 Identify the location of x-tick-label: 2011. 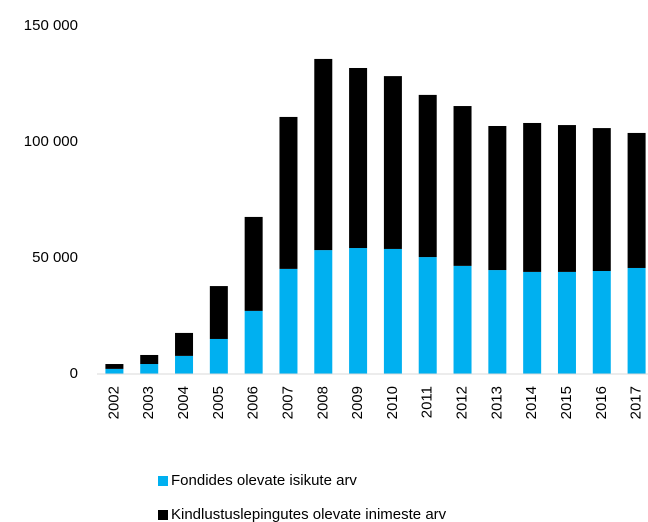
(427, 402).